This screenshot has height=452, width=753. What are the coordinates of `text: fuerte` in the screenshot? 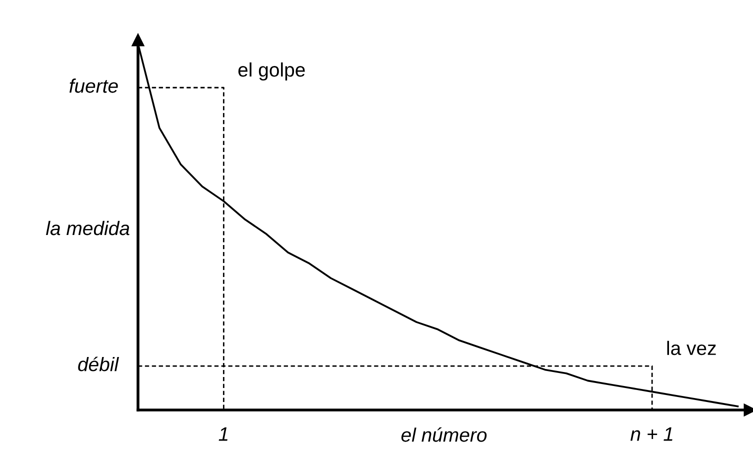 It's located at (93, 85).